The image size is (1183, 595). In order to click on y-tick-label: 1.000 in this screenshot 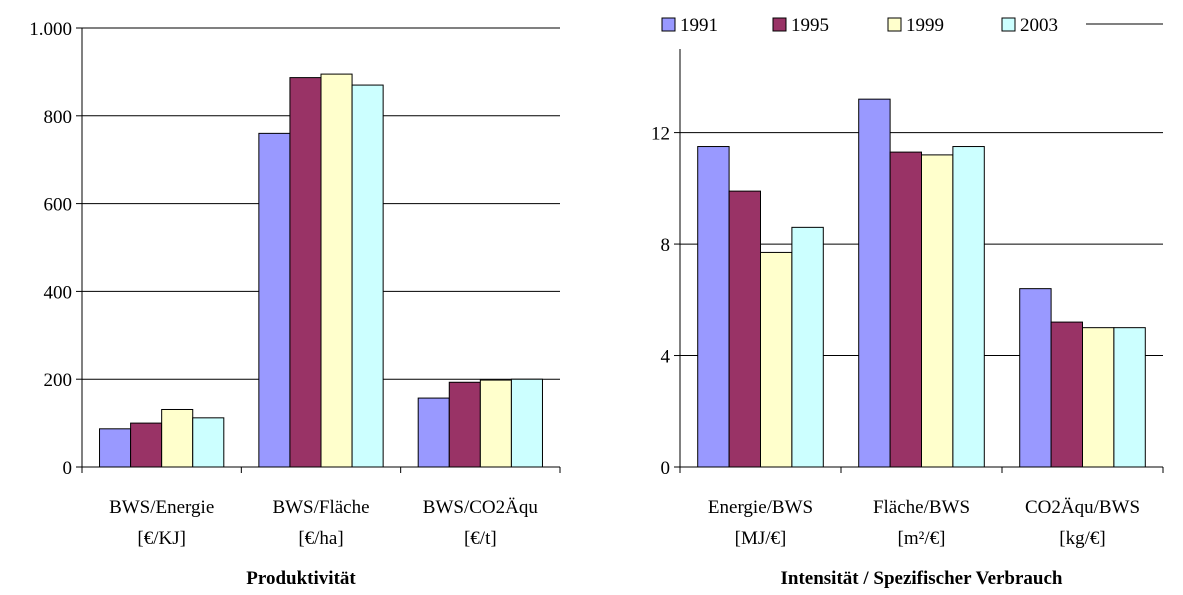, I will do `click(50, 29)`.